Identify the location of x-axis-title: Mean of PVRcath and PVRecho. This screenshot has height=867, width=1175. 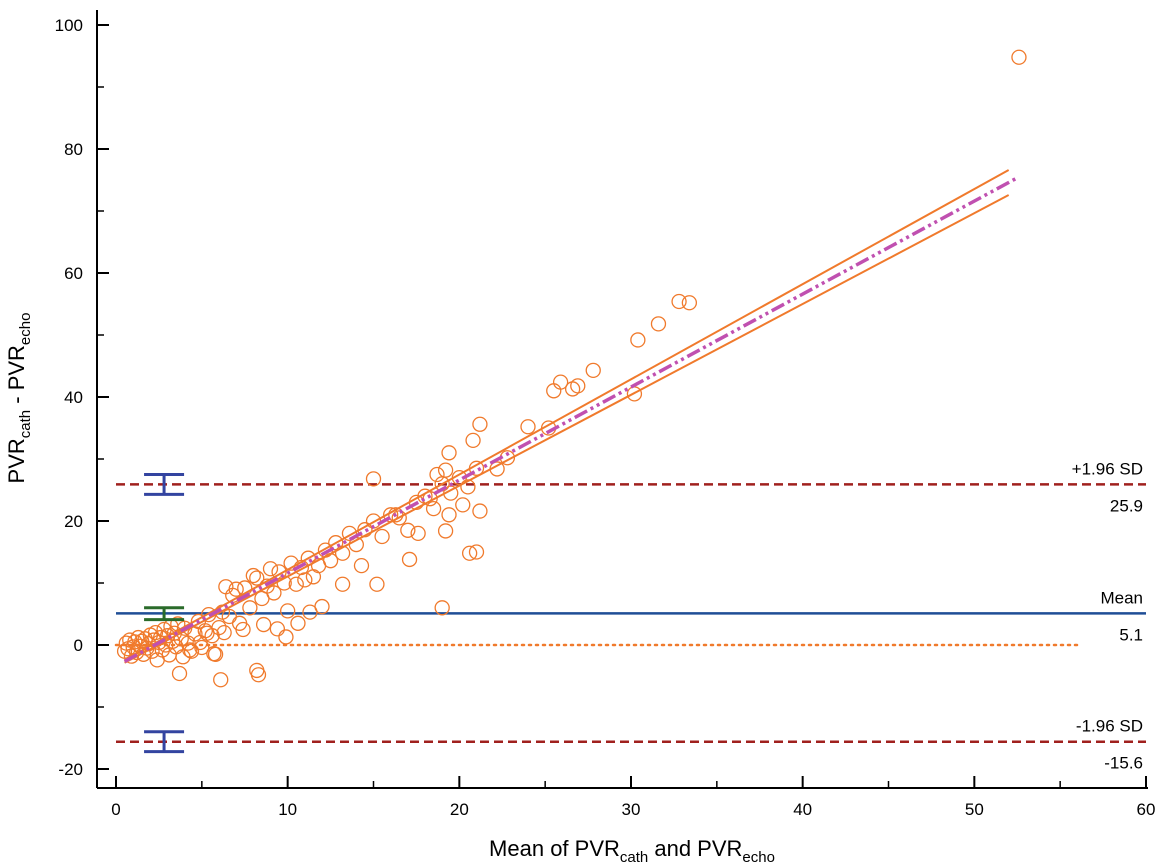
(632, 851).